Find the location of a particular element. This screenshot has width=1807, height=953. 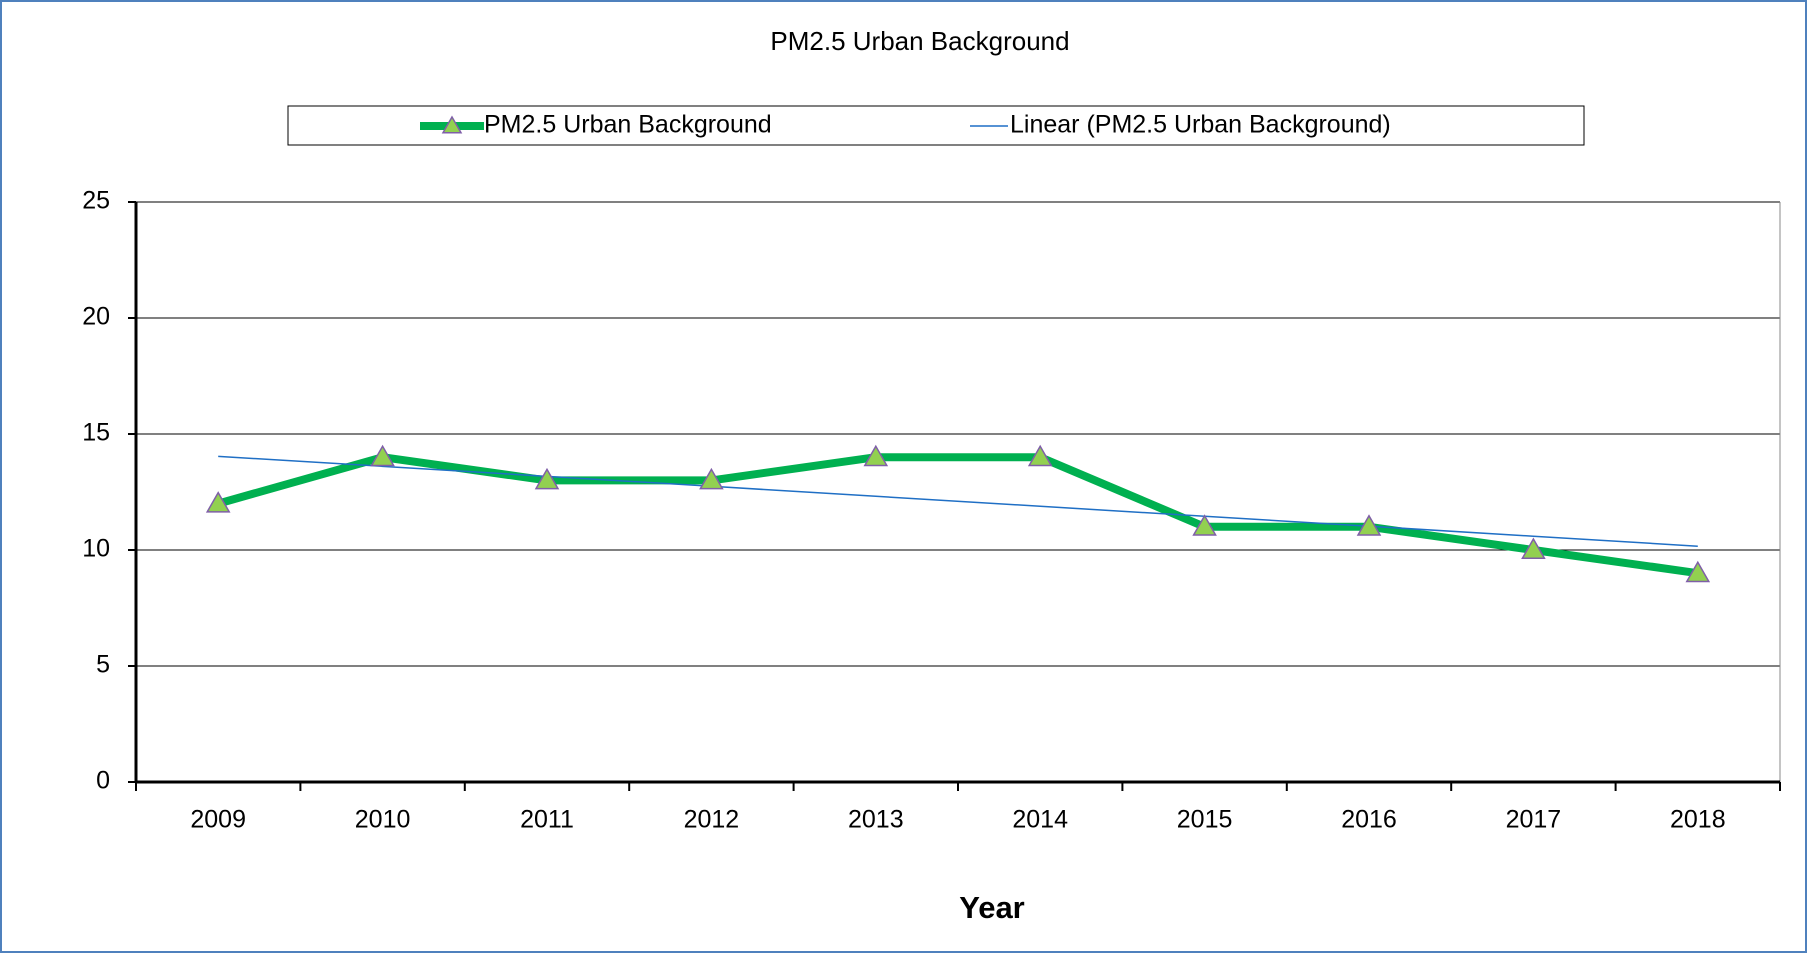

y-tick-label: 15 is located at coordinates (96, 433).